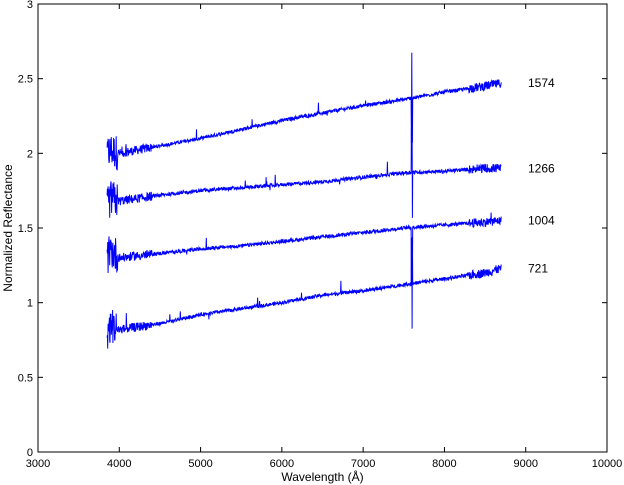  I want to click on x-tick-label: 6000, so click(282, 464).